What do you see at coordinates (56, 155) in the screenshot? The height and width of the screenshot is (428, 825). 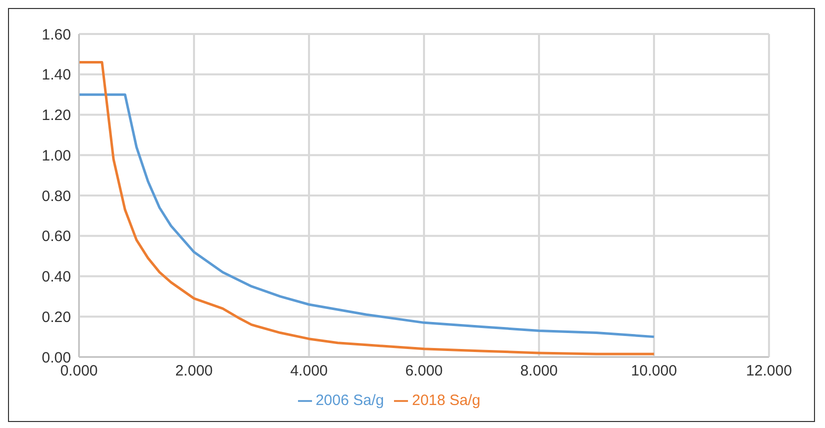 I see `y-tick-label: 1.00` at bounding box center [56, 155].